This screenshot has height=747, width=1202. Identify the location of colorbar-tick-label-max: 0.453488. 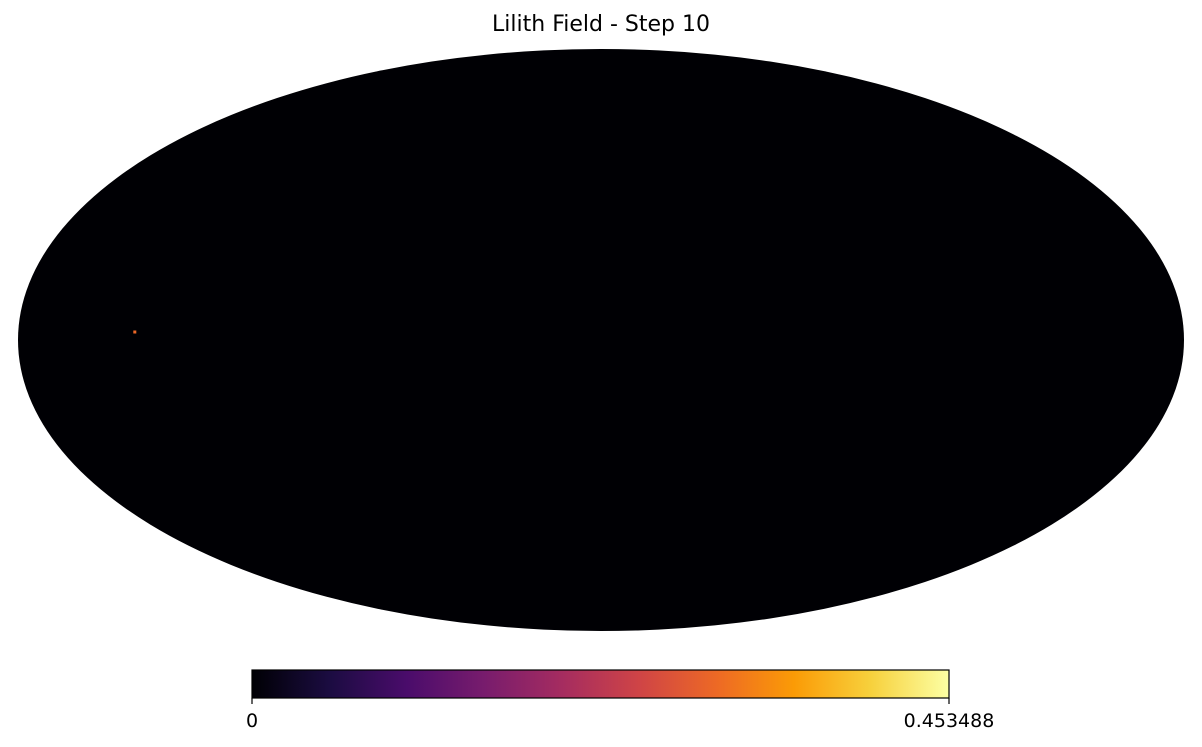
(949, 721).